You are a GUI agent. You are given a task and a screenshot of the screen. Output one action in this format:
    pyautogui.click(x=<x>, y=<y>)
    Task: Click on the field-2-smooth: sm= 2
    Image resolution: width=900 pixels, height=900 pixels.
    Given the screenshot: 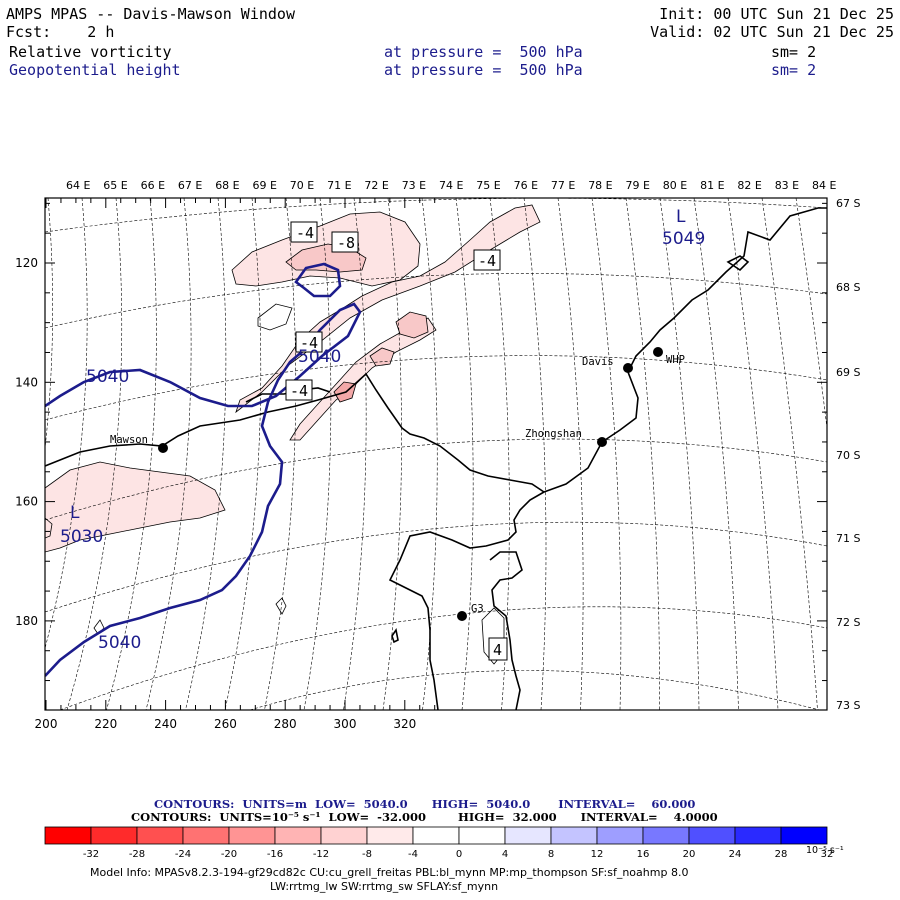 What is the action you would take?
    pyautogui.click(x=794, y=70)
    